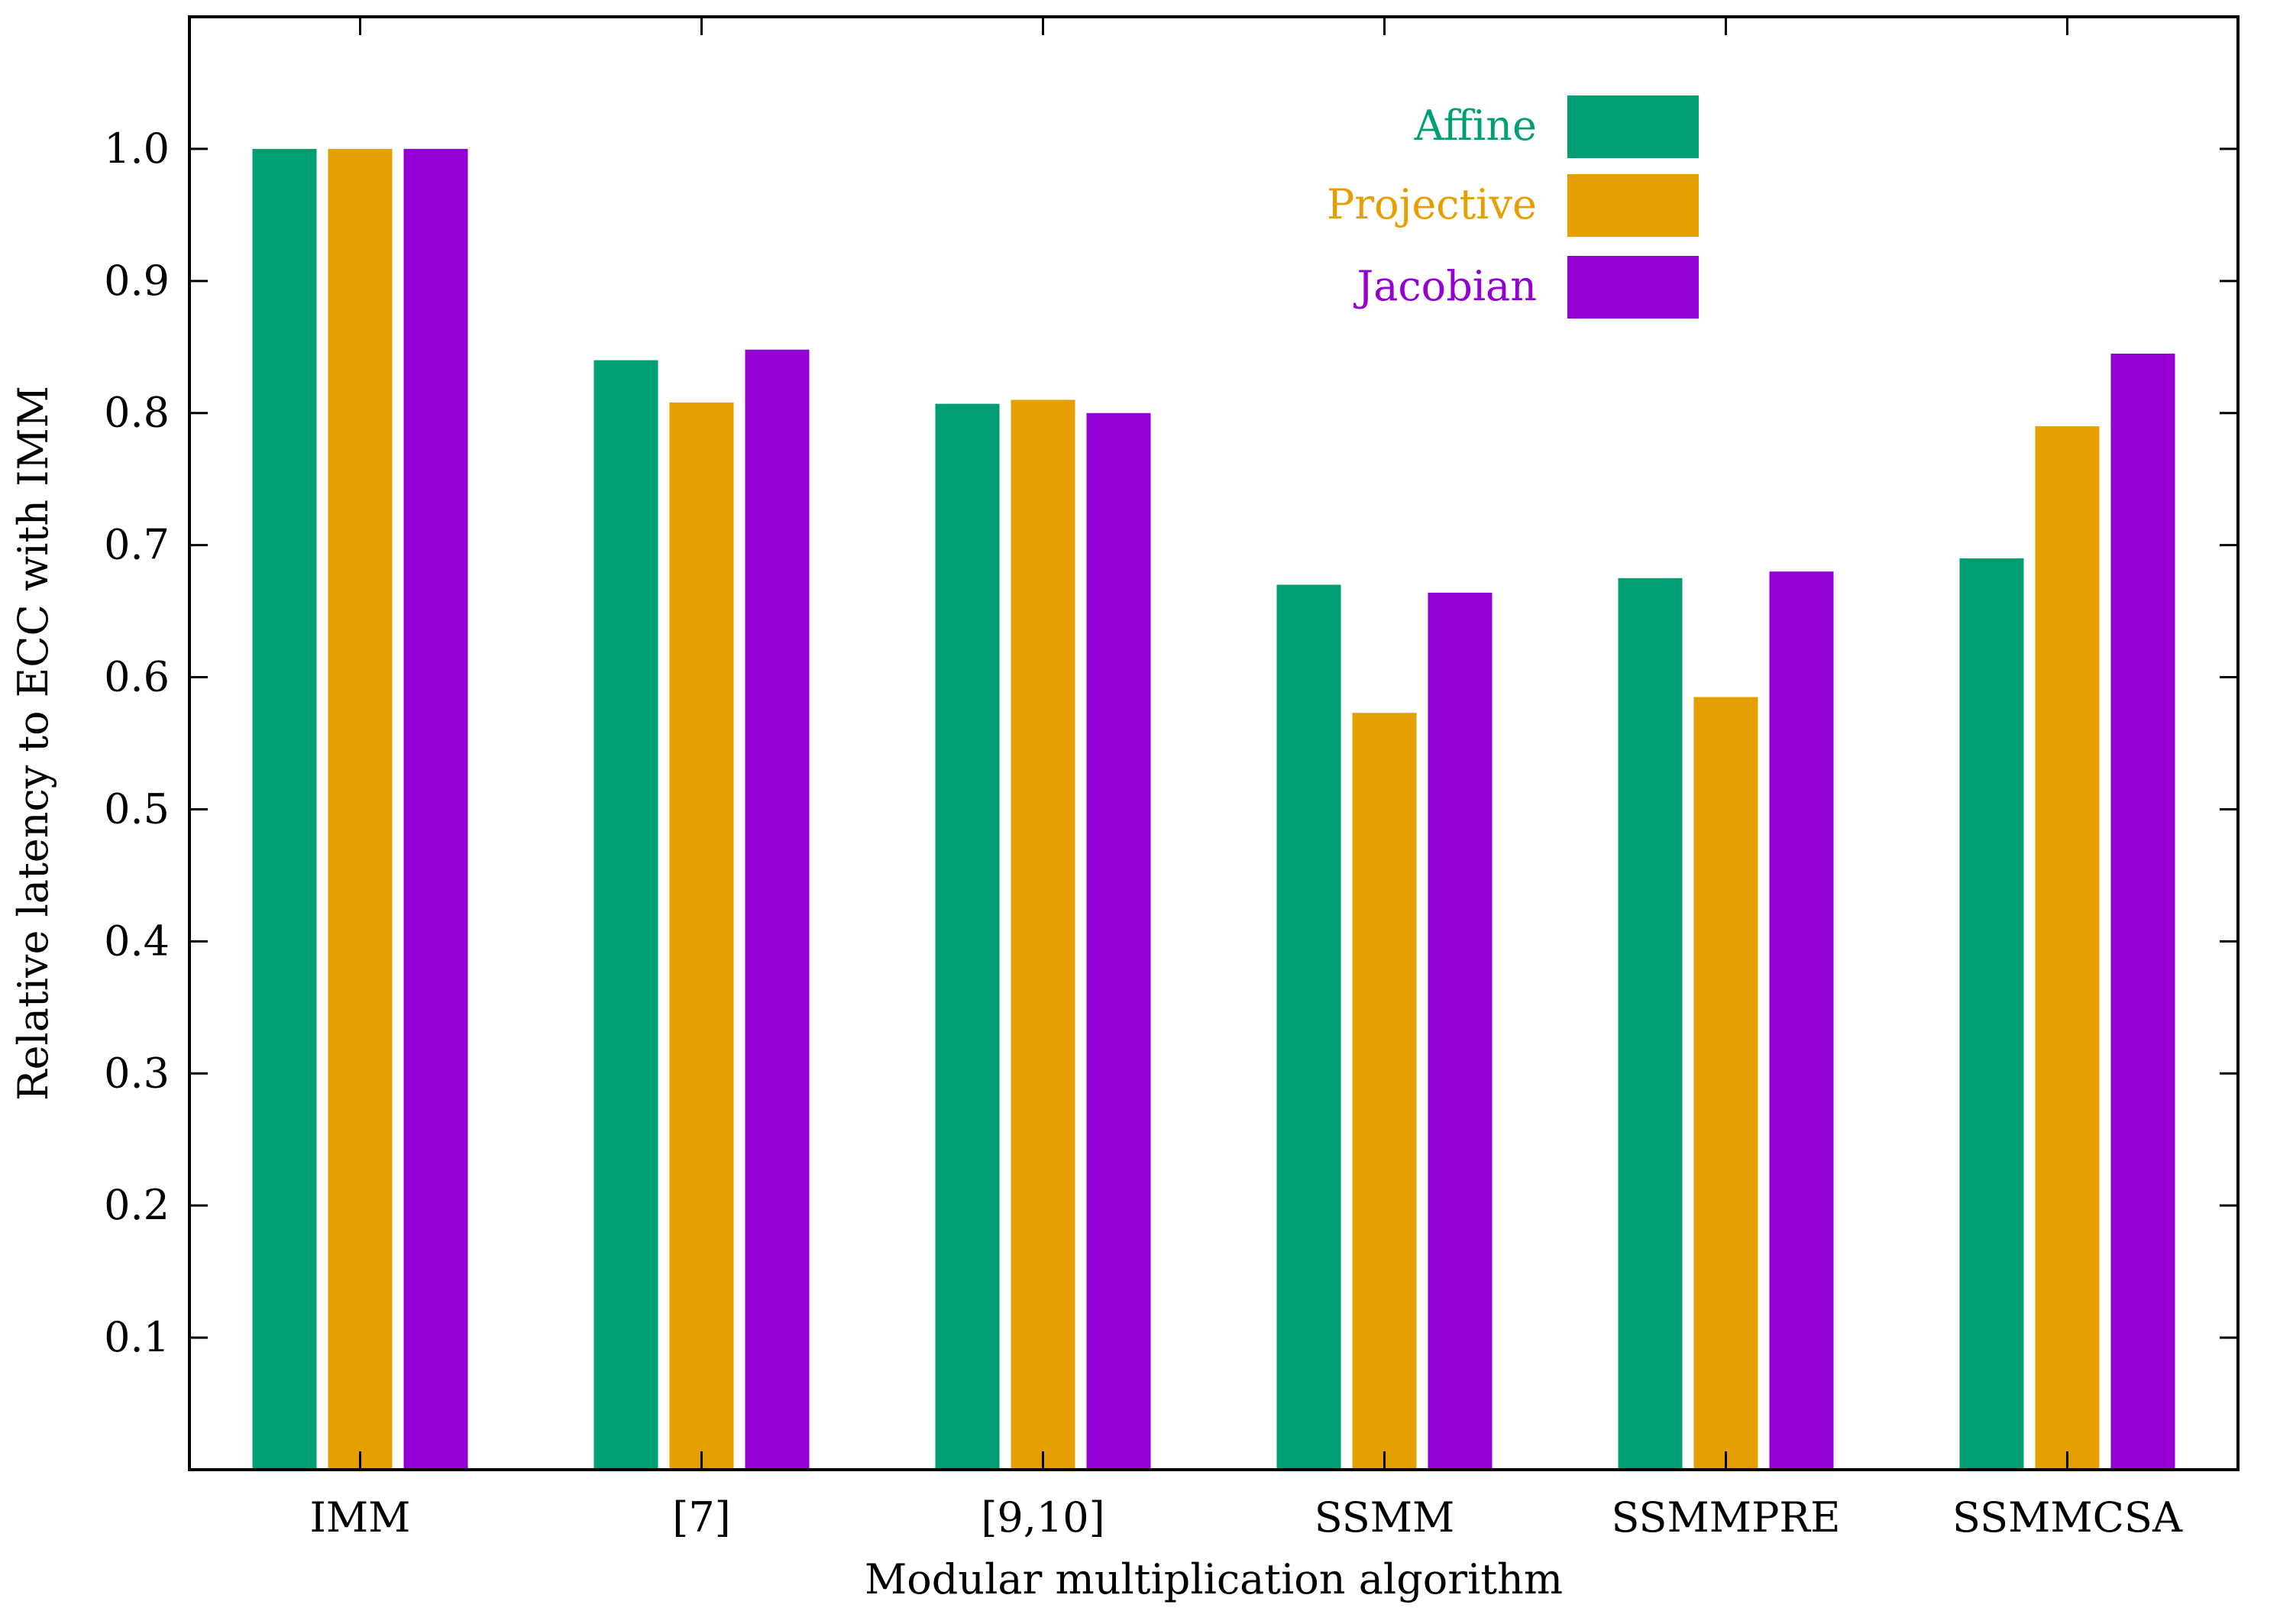  I want to click on x-tick-label: SSMMCSA, so click(2067, 1517).